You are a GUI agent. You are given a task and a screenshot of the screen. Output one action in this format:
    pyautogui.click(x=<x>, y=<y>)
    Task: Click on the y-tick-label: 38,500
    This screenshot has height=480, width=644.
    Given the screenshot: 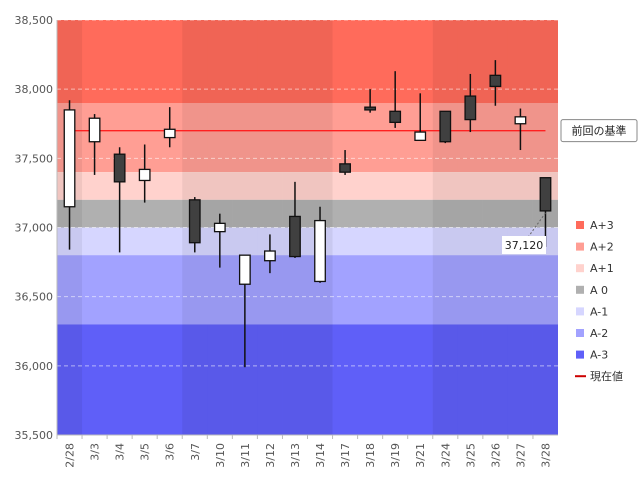 What is the action you would take?
    pyautogui.click(x=34, y=20)
    